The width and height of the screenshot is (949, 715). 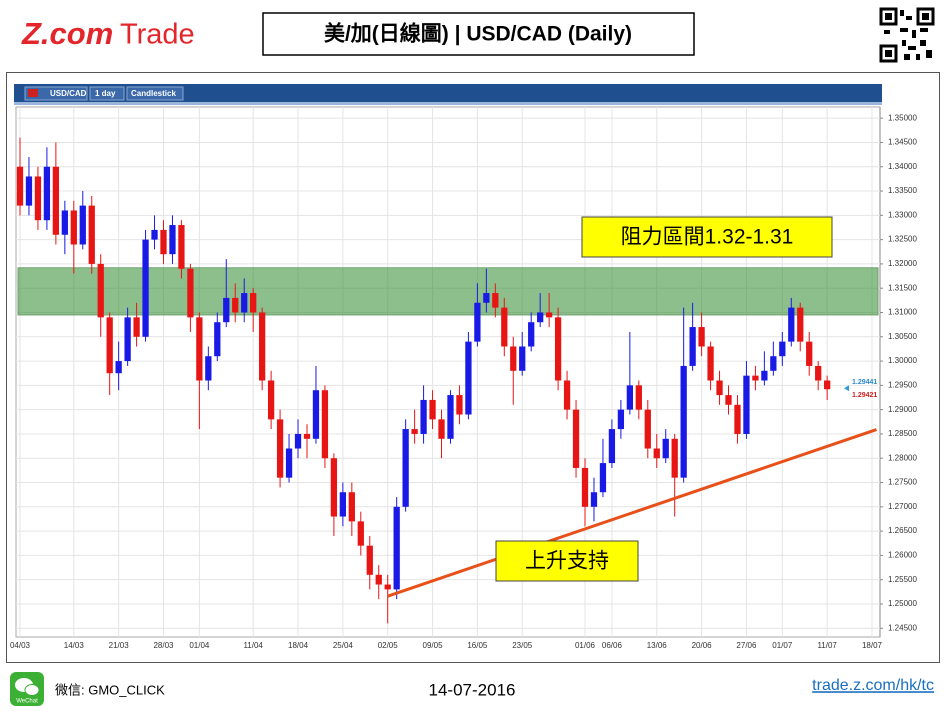 I want to click on x-tick-label: 14/03, so click(x=74, y=645).